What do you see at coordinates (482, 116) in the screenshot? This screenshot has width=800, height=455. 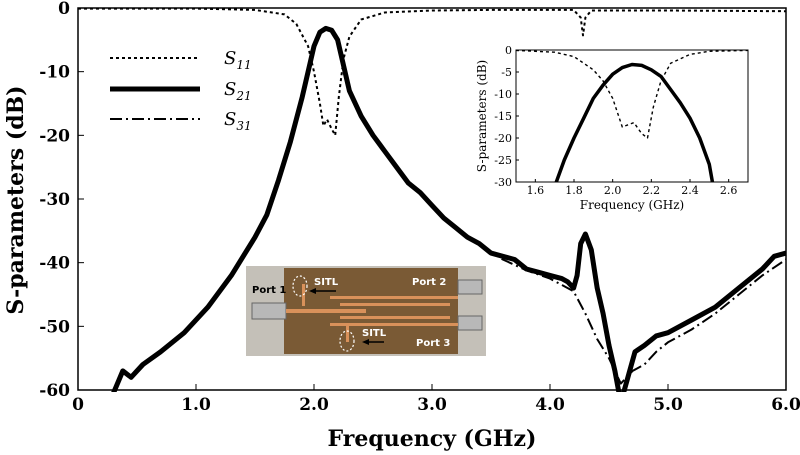 I see `inset-y-axis-label: S-parameters (dB)` at bounding box center [482, 116].